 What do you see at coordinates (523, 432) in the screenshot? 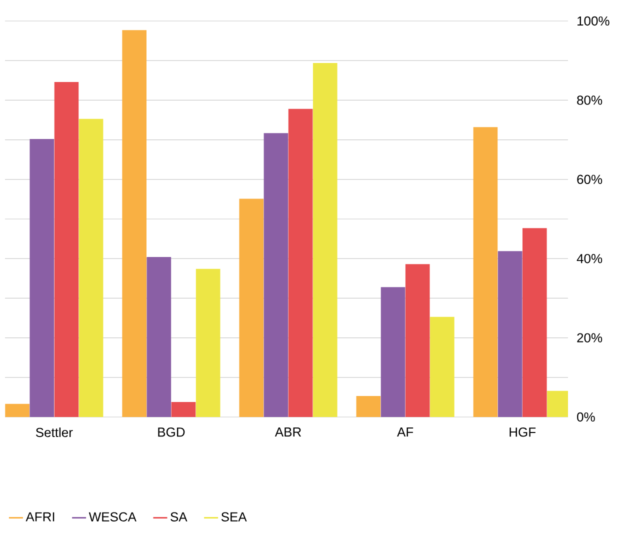
I see `x-tick-label: HGF` at bounding box center [523, 432].